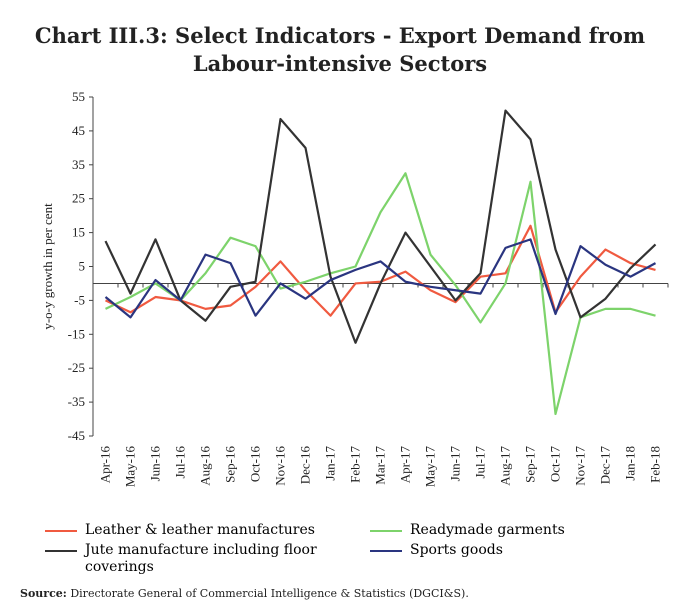 This screenshot has height=607, width=674. I want to click on legend-label: Sports goods, so click(456, 550).